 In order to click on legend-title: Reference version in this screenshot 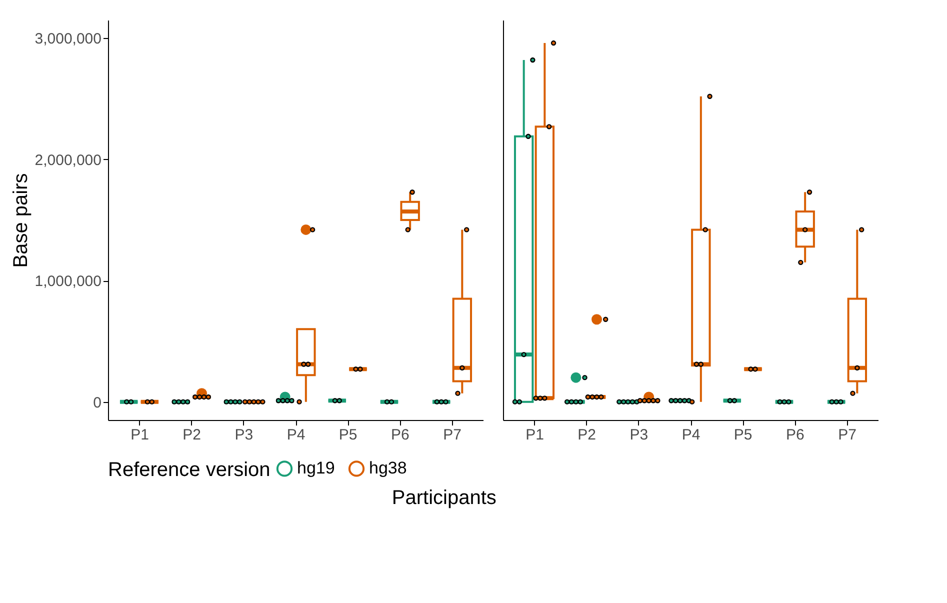, I will do `click(189, 470)`.